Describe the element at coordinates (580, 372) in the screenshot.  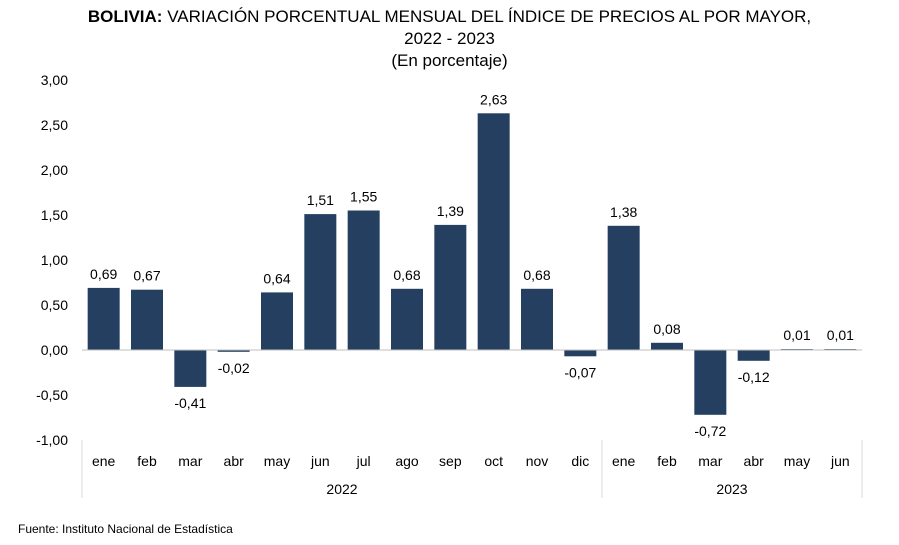
I see `data-label: -0,07` at that location.